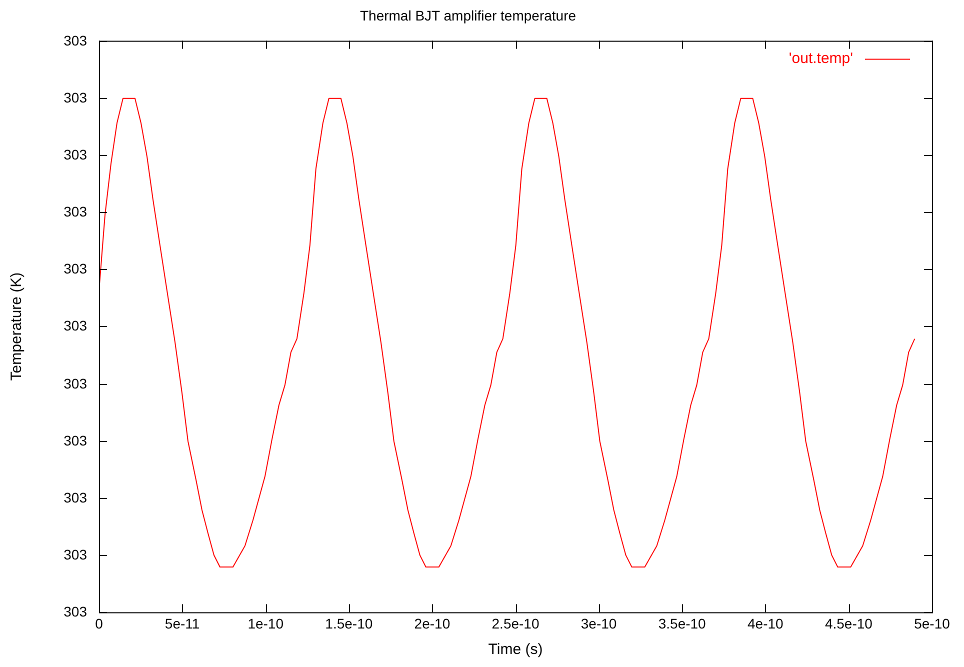 The image size is (964, 667). Describe the element at coordinates (516, 623) in the screenshot. I see `x-tick-label: 2.5e-10` at that location.